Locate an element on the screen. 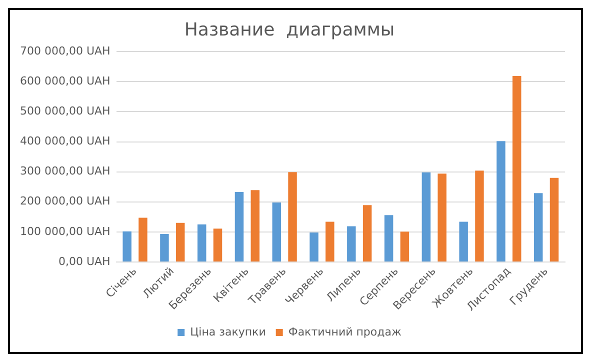 The image size is (593, 364). y-tick-label: 200 000,00 UAH is located at coordinates (65, 201).